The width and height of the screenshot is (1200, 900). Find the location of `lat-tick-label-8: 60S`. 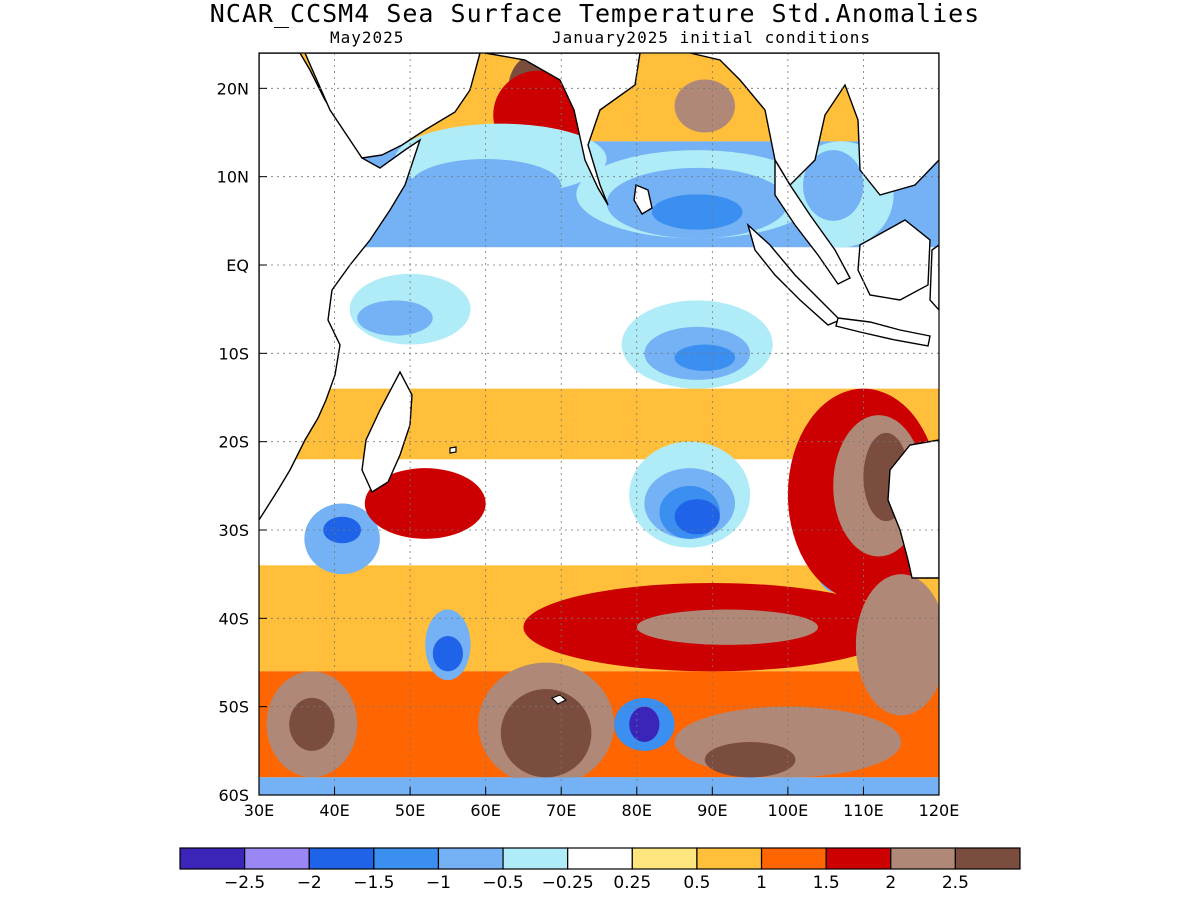

lat-tick-label-8: 60S is located at coordinates (233, 795).